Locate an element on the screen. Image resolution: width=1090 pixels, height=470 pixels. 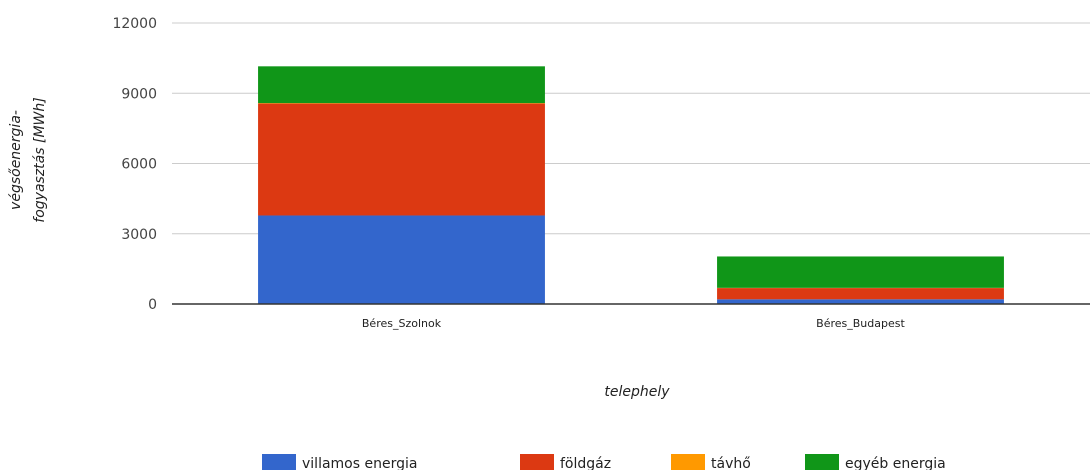
y-tick-label: 9000 is located at coordinates (139, 94).